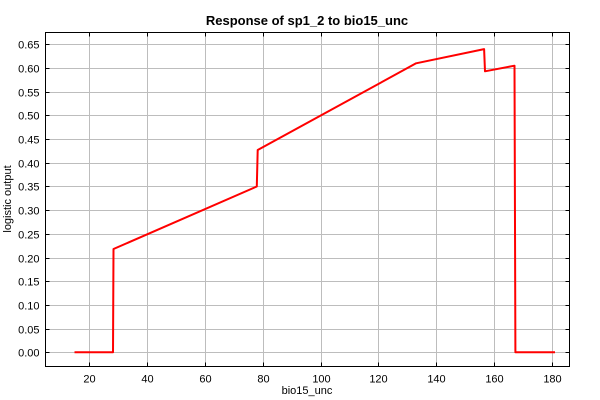  Describe the element at coordinates (28, 117) in the screenshot. I see `y-tick-label: 0.50` at that location.